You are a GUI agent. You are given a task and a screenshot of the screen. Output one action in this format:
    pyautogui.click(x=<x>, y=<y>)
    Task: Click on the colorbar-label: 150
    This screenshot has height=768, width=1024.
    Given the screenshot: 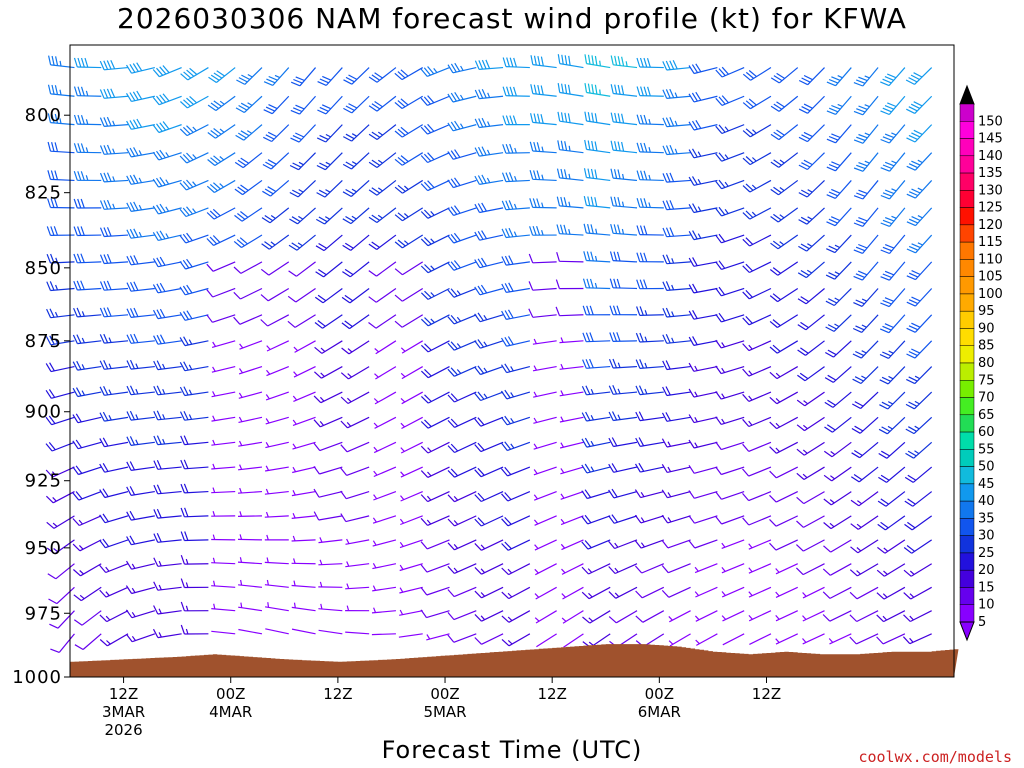 What is the action you would take?
    pyautogui.click(x=990, y=121)
    